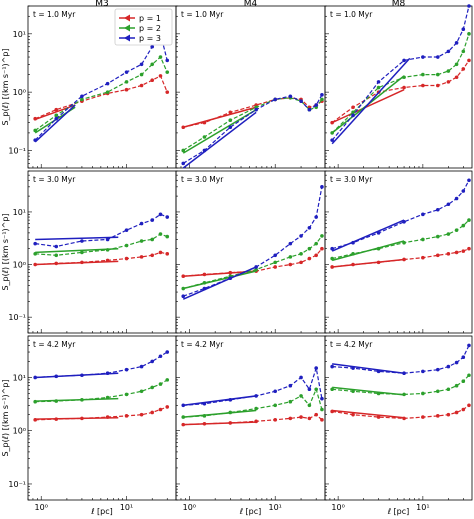 Image resolution: width=474 pixels, height=519 pixels. I want to click on y-tick-label: 10¹, so click(19, 377).